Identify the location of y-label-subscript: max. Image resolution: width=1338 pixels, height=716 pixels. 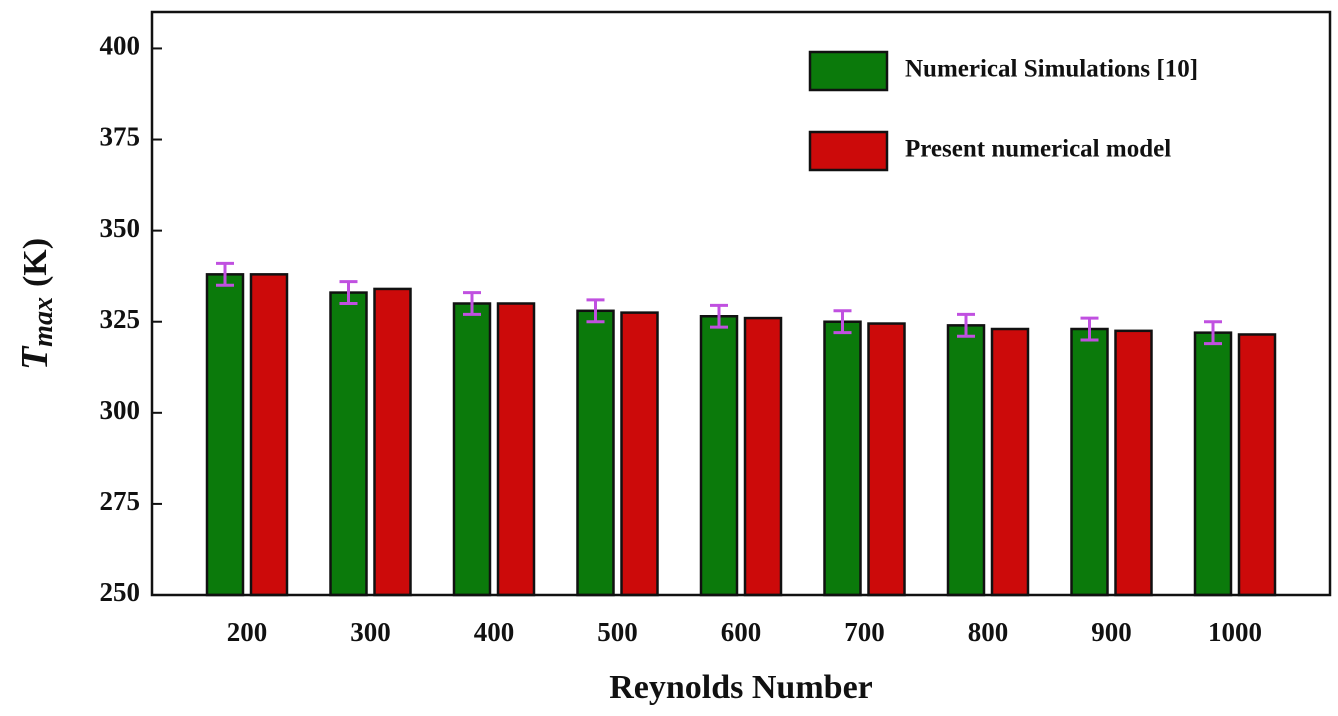
(43, 322).